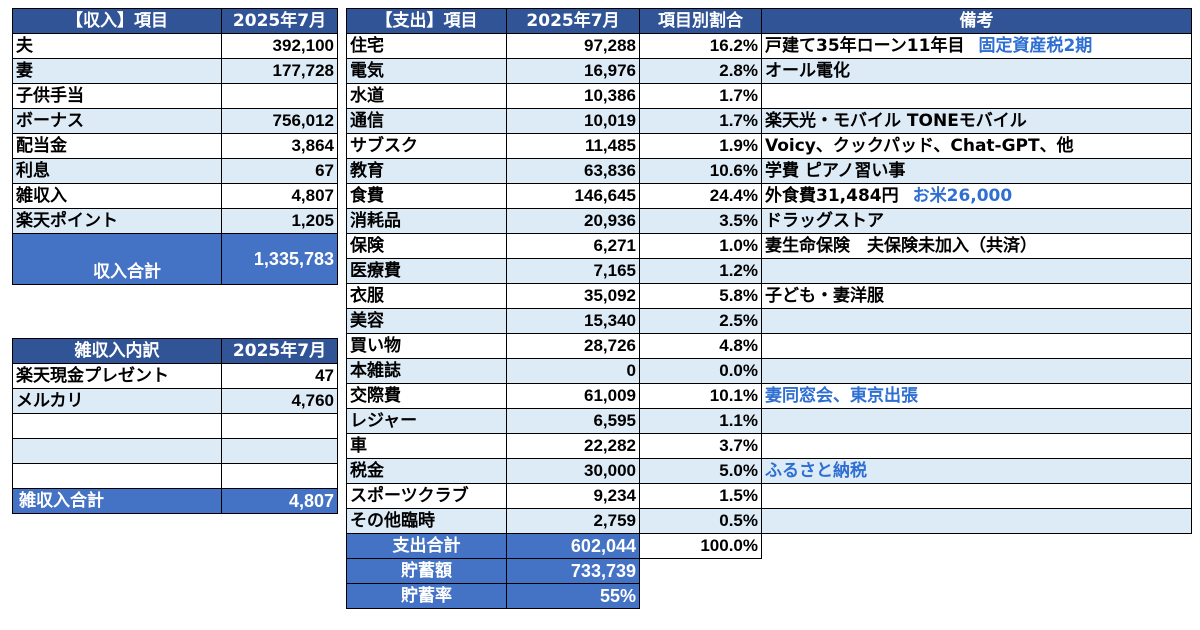 The width and height of the screenshot is (1200, 630). I want to click on expense-item-cell: 車, so click(426, 446).